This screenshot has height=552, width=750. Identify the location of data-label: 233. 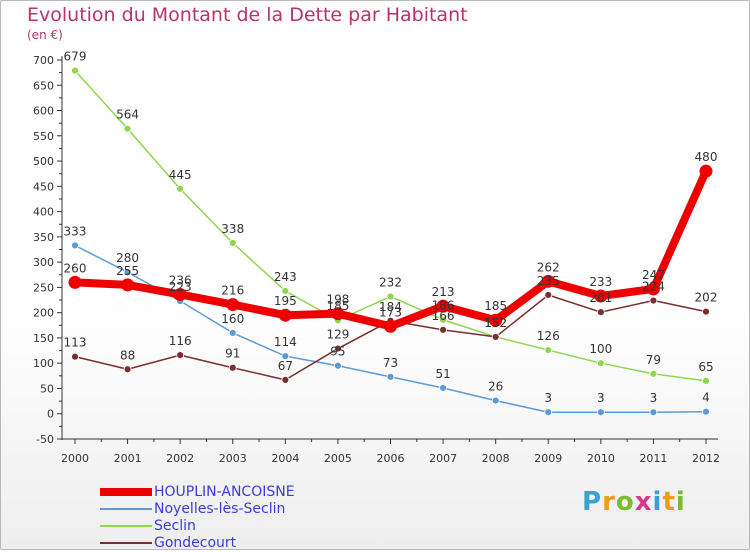
(600, 282).